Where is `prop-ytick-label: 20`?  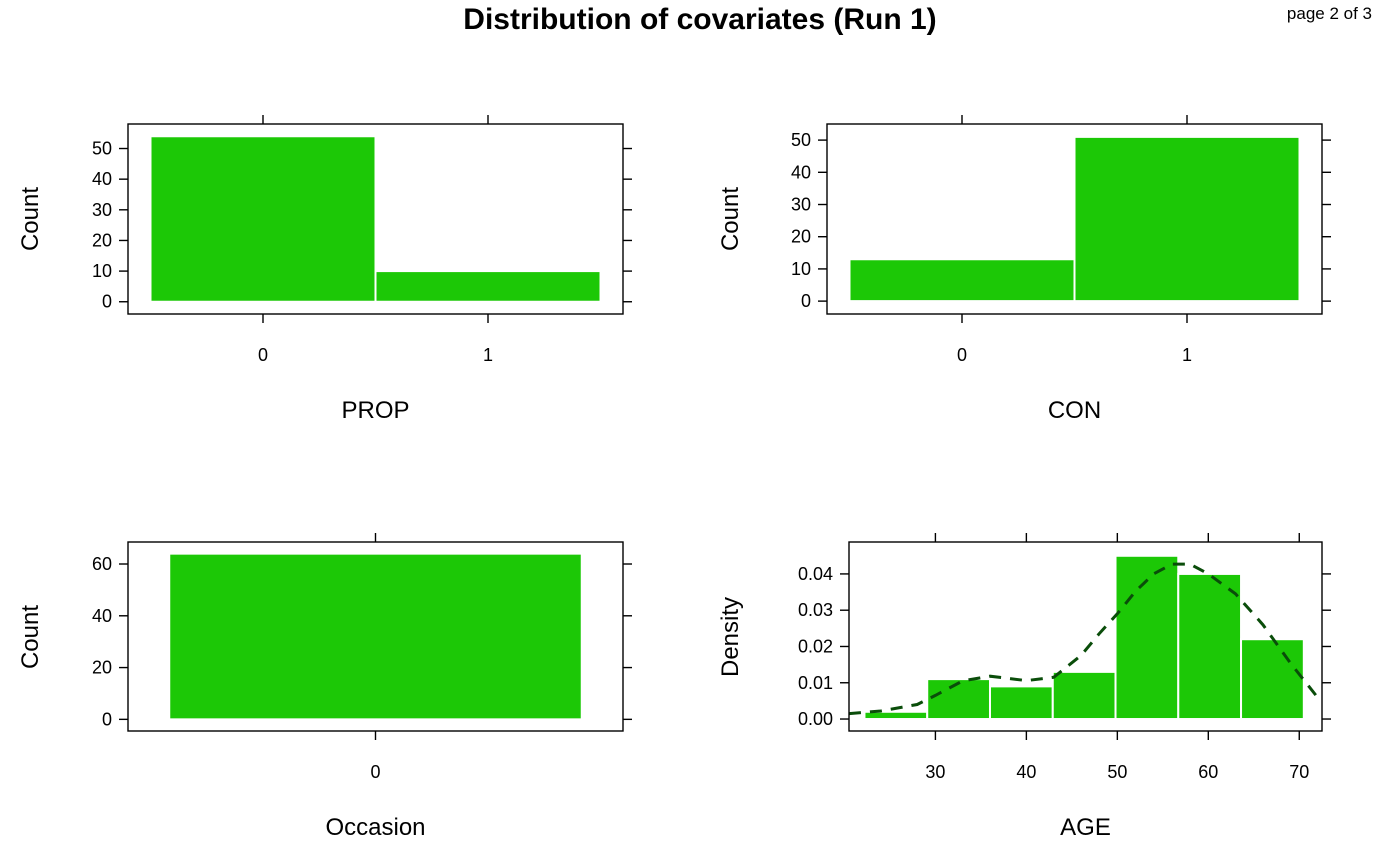 prop-ytick-label: 20 is located at coordinates (102, 240).